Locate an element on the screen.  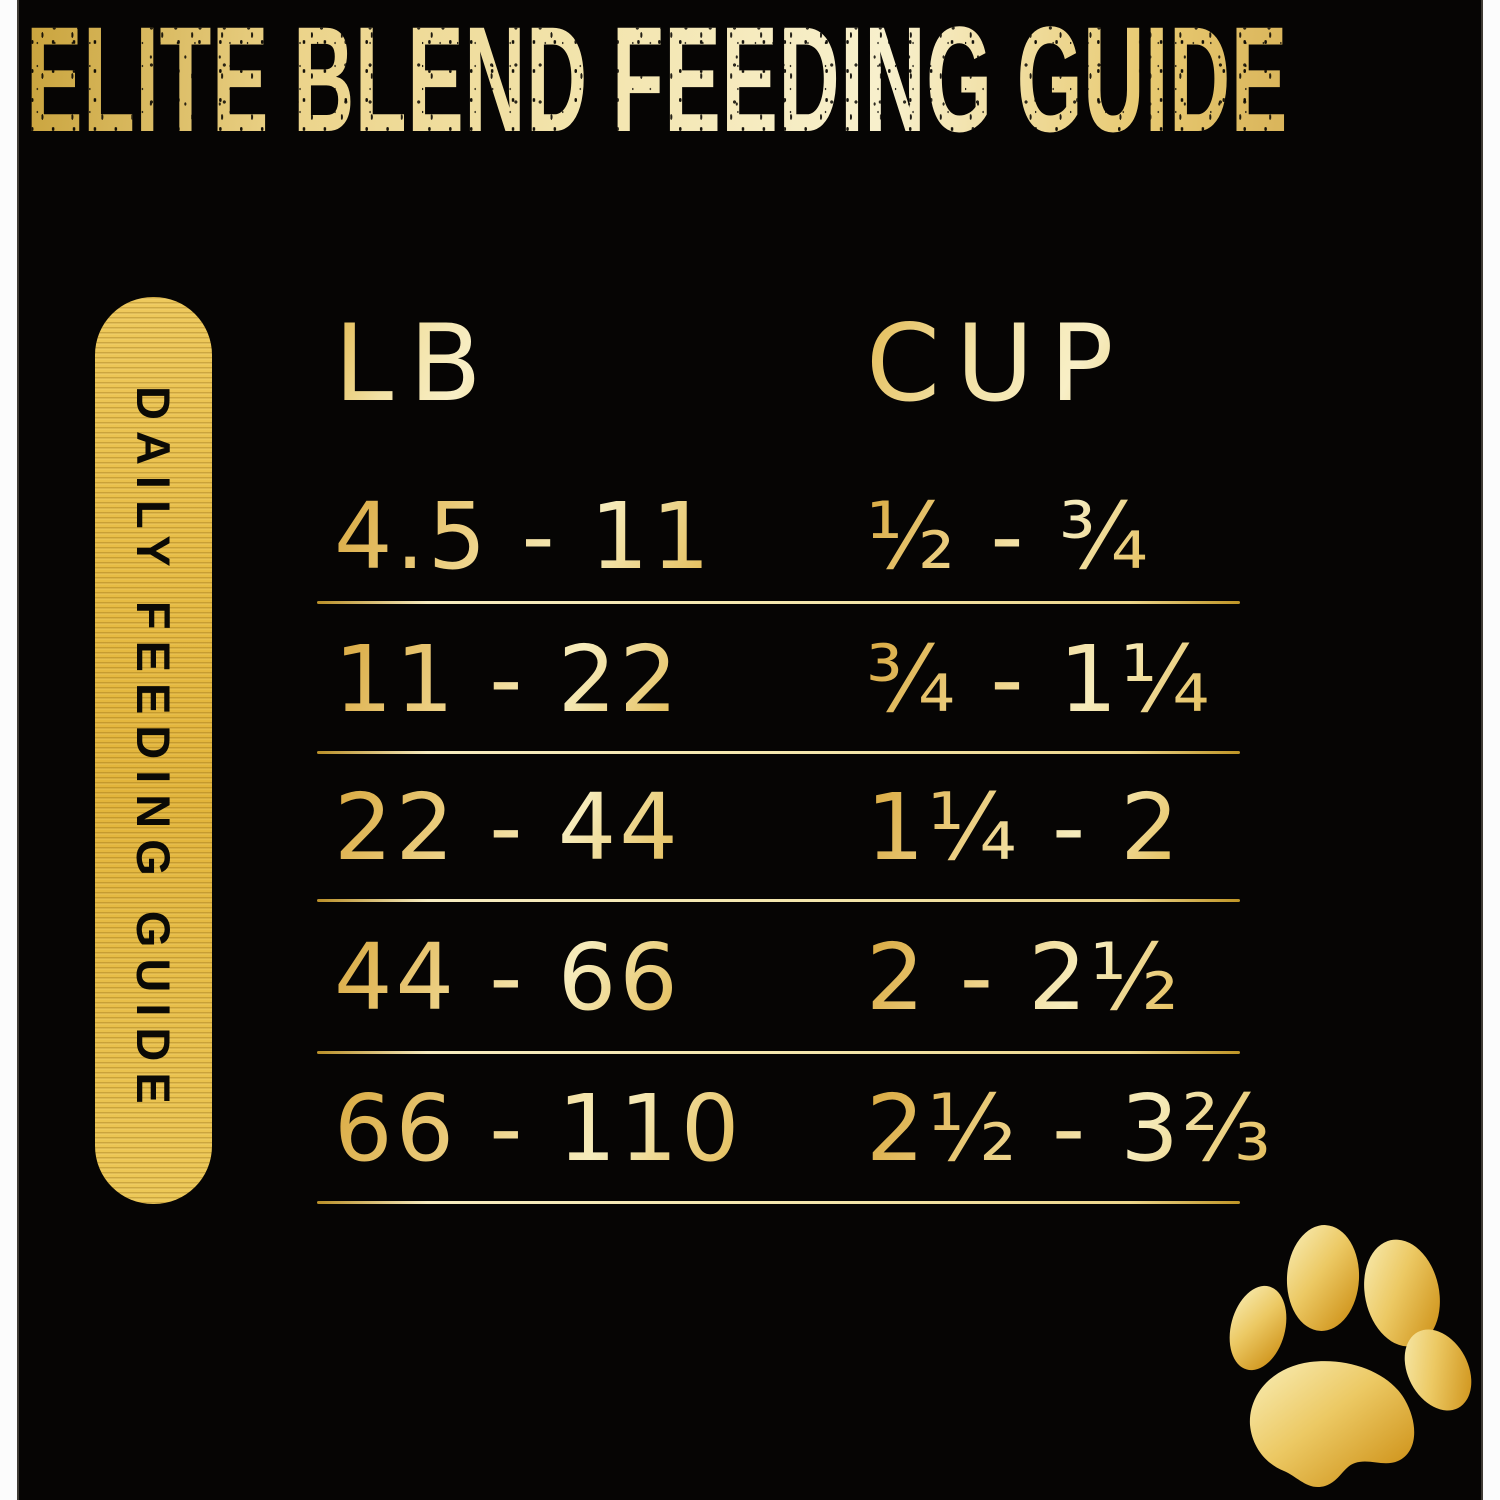
cup-range: 2½ - 3⅔ is located at coordinates (1070, 1128).